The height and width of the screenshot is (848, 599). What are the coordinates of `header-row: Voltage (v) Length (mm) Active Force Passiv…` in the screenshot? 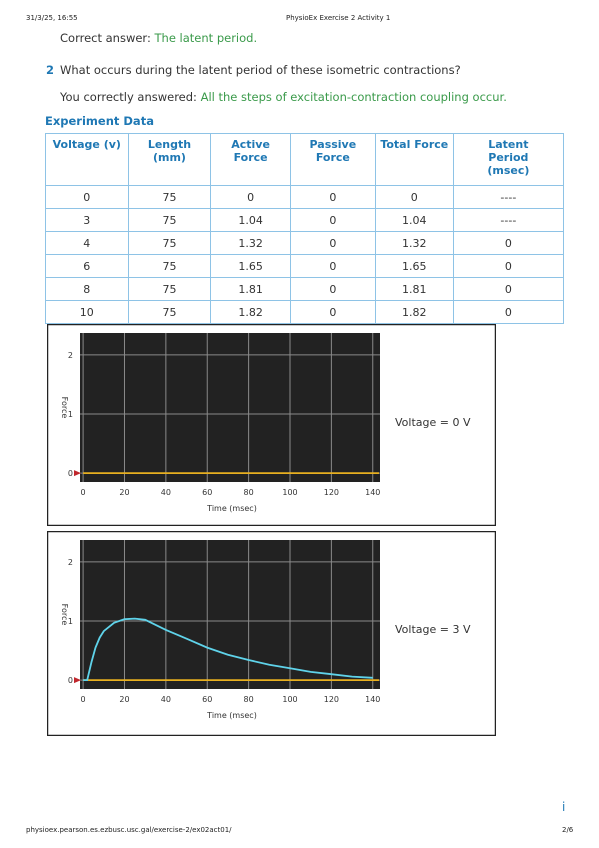 It's located at (305, 159).